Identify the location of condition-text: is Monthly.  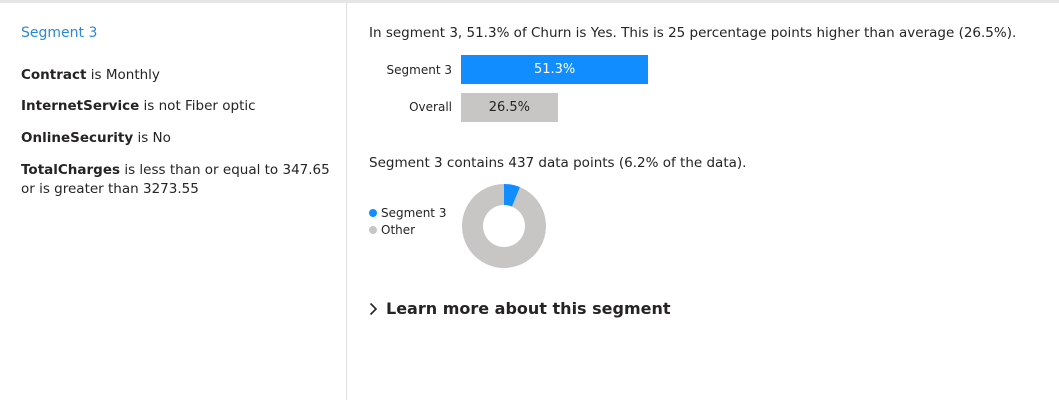
(125, 75).